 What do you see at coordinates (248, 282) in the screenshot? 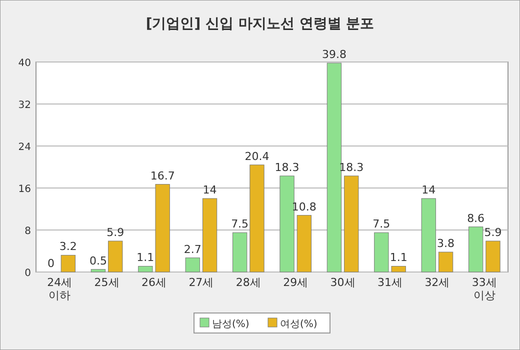
I see `x-tick-label: 28세` at bounding box center [248, 282].